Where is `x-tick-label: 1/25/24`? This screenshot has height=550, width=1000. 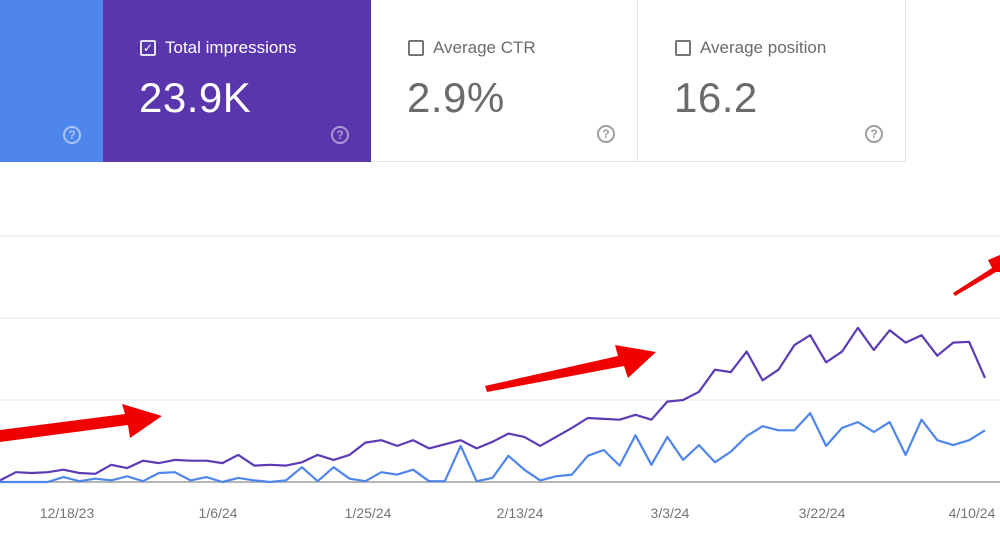
x-tick-label: 1/25/24 is located at coordinates (368, 513).